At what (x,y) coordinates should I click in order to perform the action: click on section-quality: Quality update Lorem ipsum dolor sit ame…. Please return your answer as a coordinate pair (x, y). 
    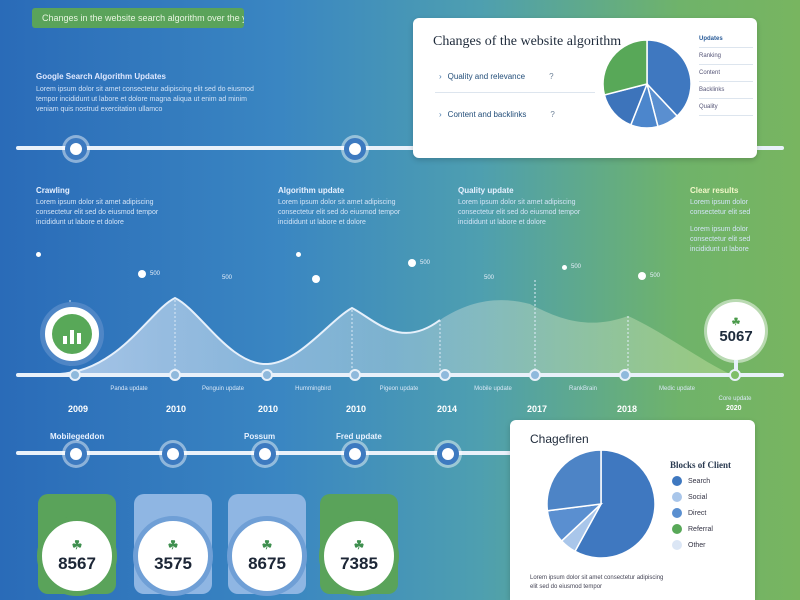
    Looking at the image, I should click on (519, 206).